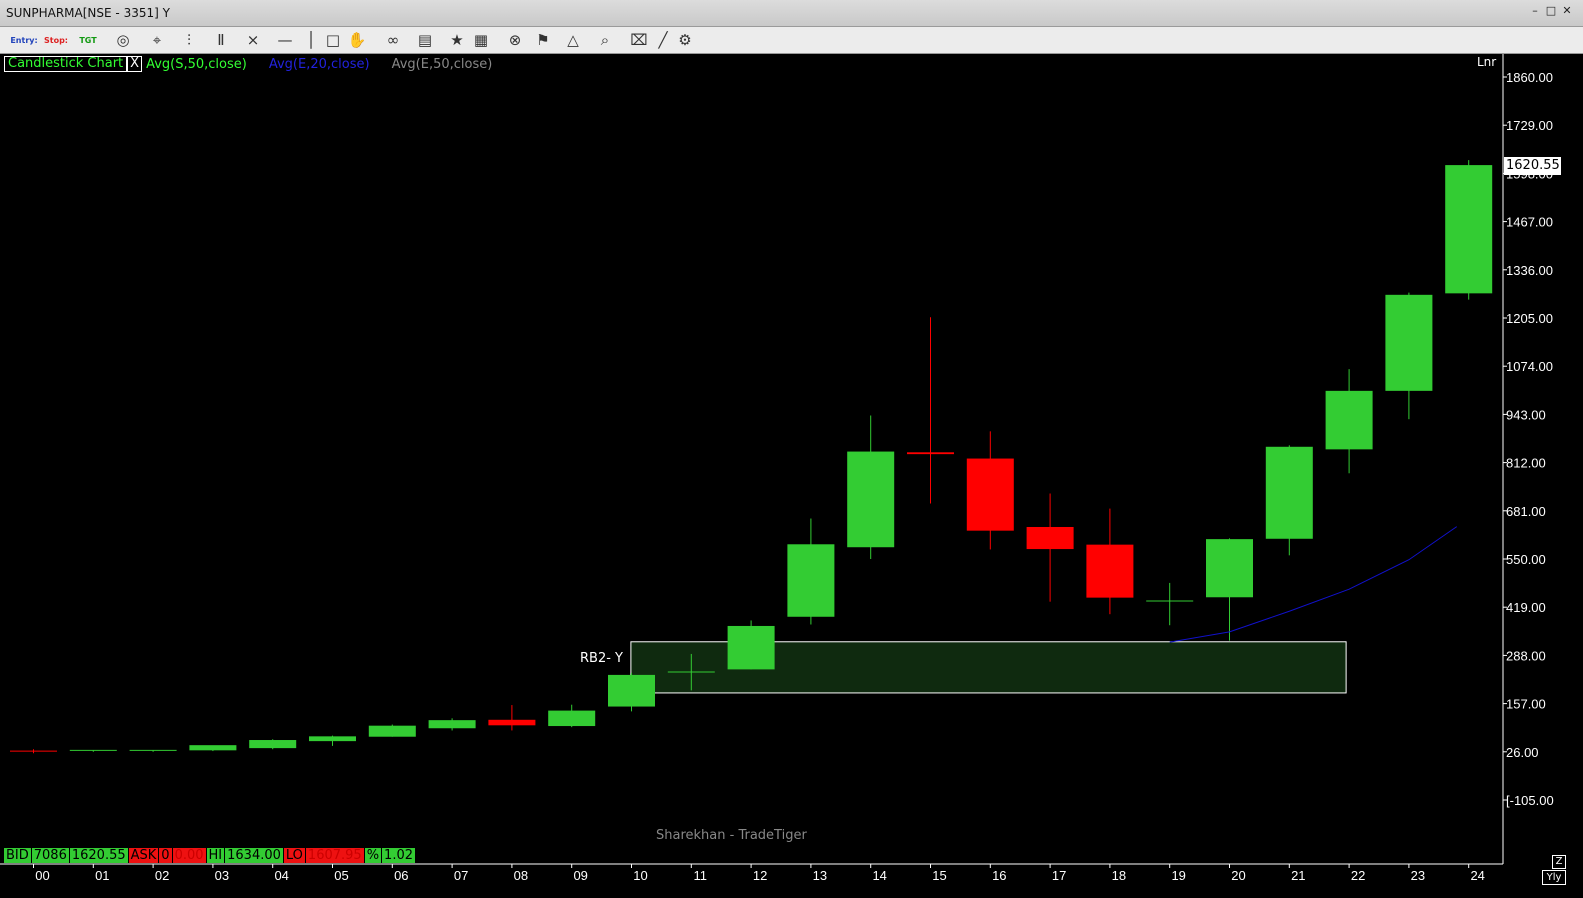 The width and height of the screenshot is (1583, 898). What do you see at coordinates (457, 40) in the screenshot?
I see `star-icon: ★` at bounding box center [457, 40].